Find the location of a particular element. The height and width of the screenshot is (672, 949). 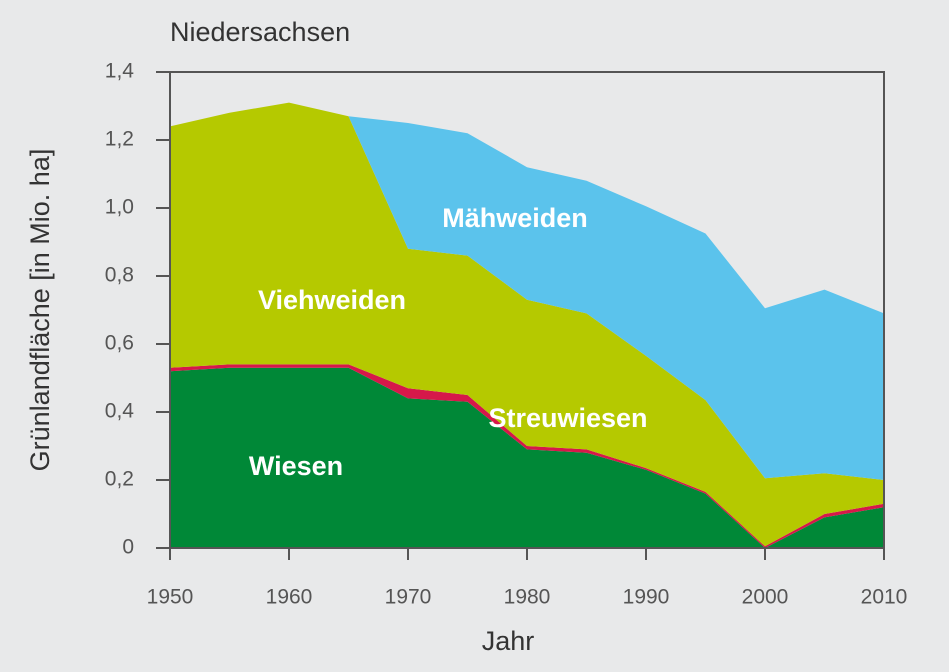

x-tick-label: 1950 is located at coordinates (170, 597).